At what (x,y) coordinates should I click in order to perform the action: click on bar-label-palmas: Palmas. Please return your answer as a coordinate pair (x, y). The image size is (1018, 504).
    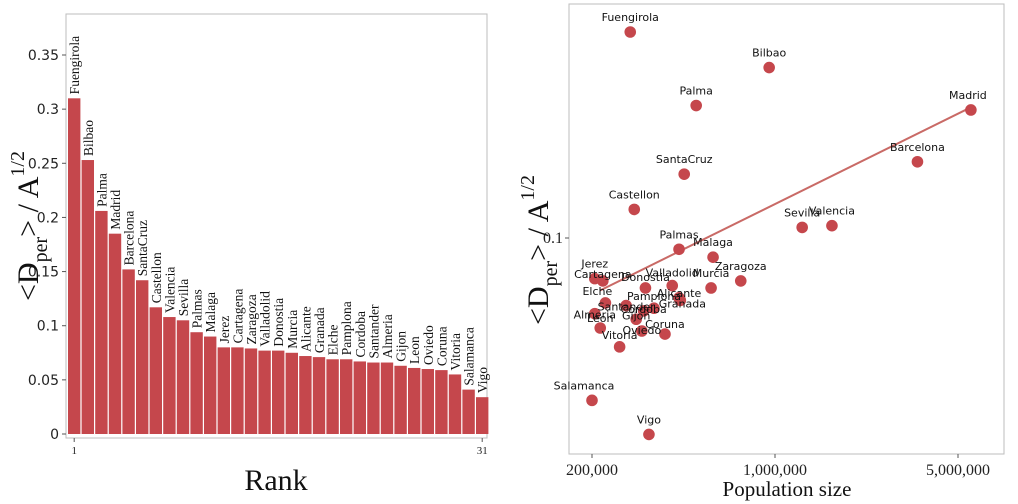
    Looking at the image, I should click on (197, 308).